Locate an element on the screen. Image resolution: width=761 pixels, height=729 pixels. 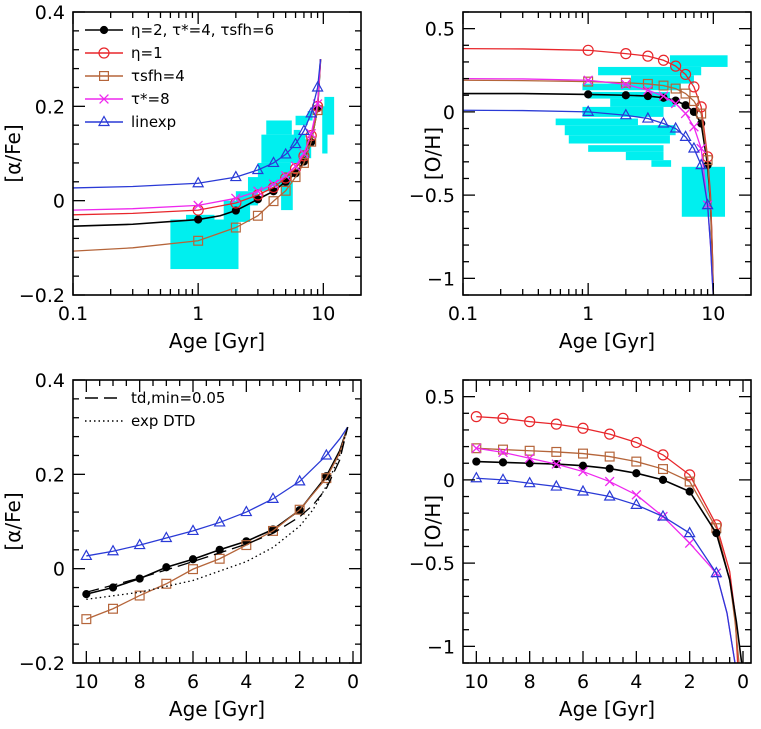
legend-label-tau_sfh4: τsfh=4 is located at coordinates (158, 76).